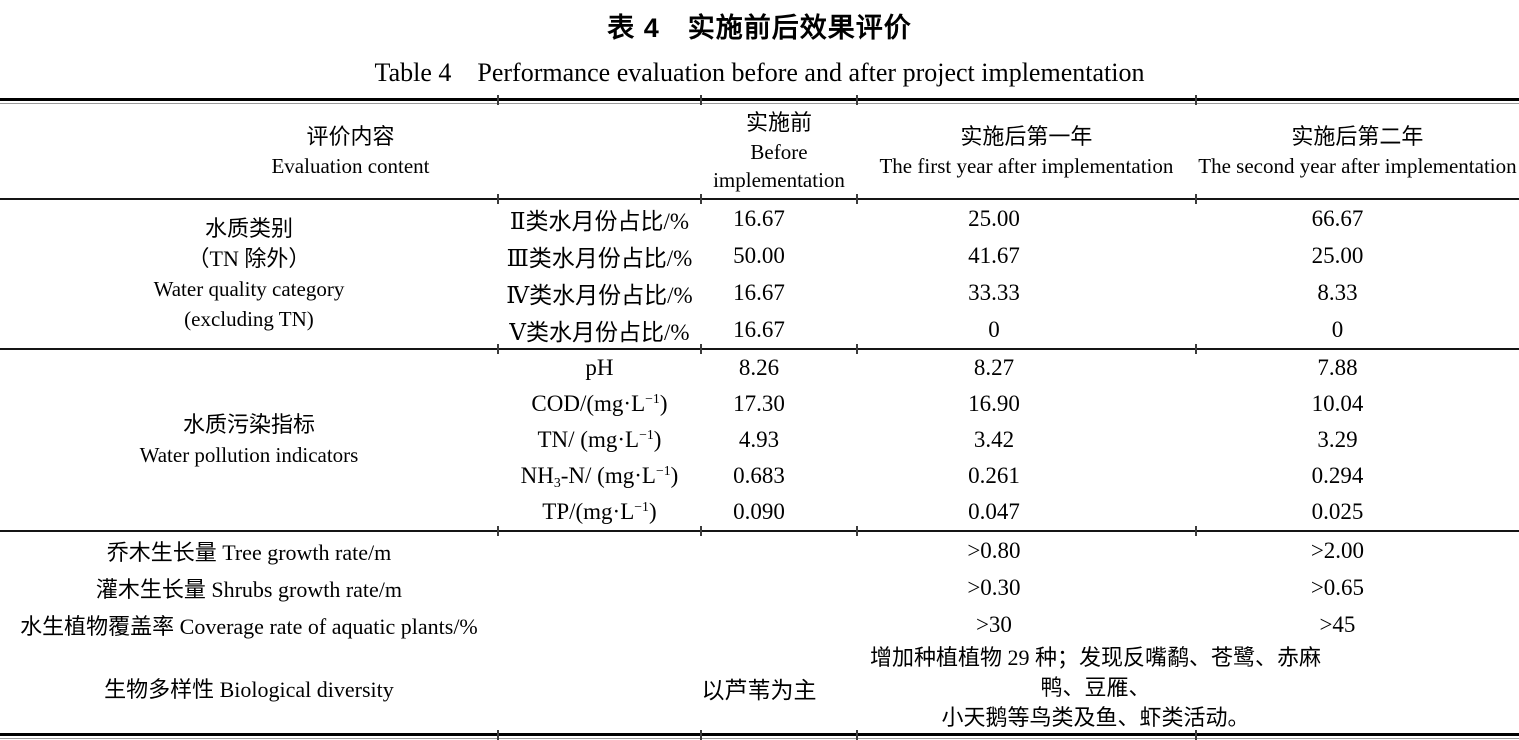 The width and height of the screenshot is (1519, 740). Describe the element at coordinates (994, 550) in the screenshot. I see `value-cell: >0.80` at that location.